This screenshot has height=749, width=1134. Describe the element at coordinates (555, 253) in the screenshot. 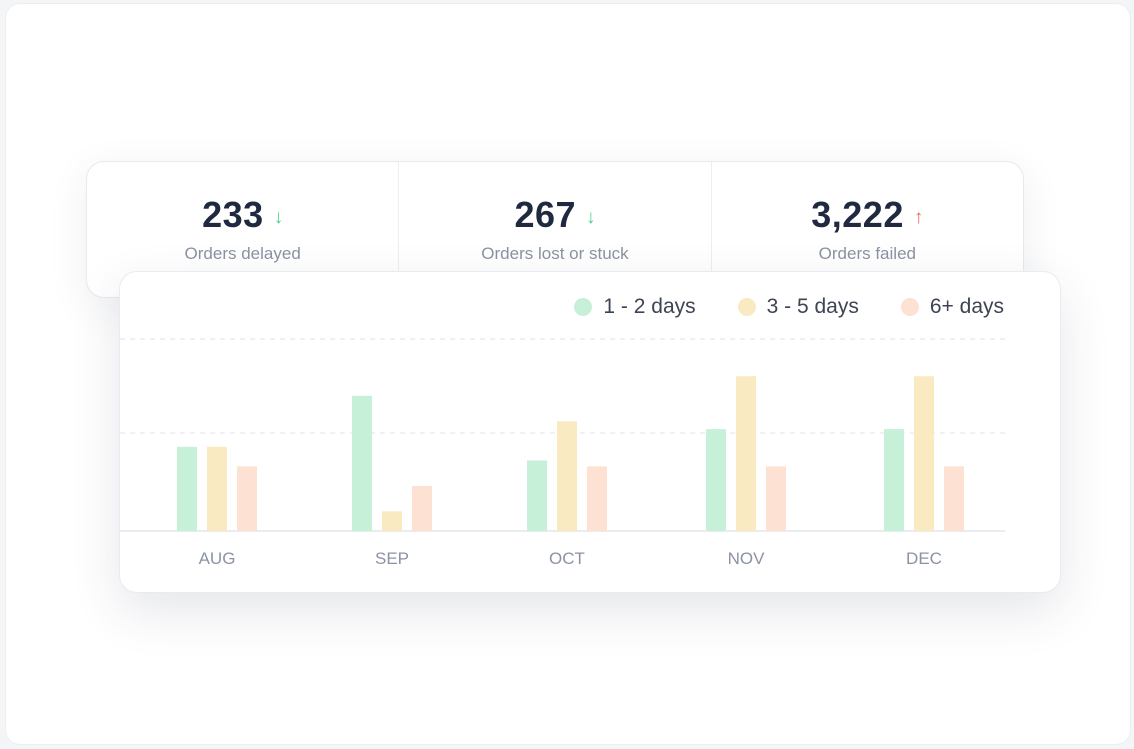

I see `stat-label: Orders lost or stuck` at that location.